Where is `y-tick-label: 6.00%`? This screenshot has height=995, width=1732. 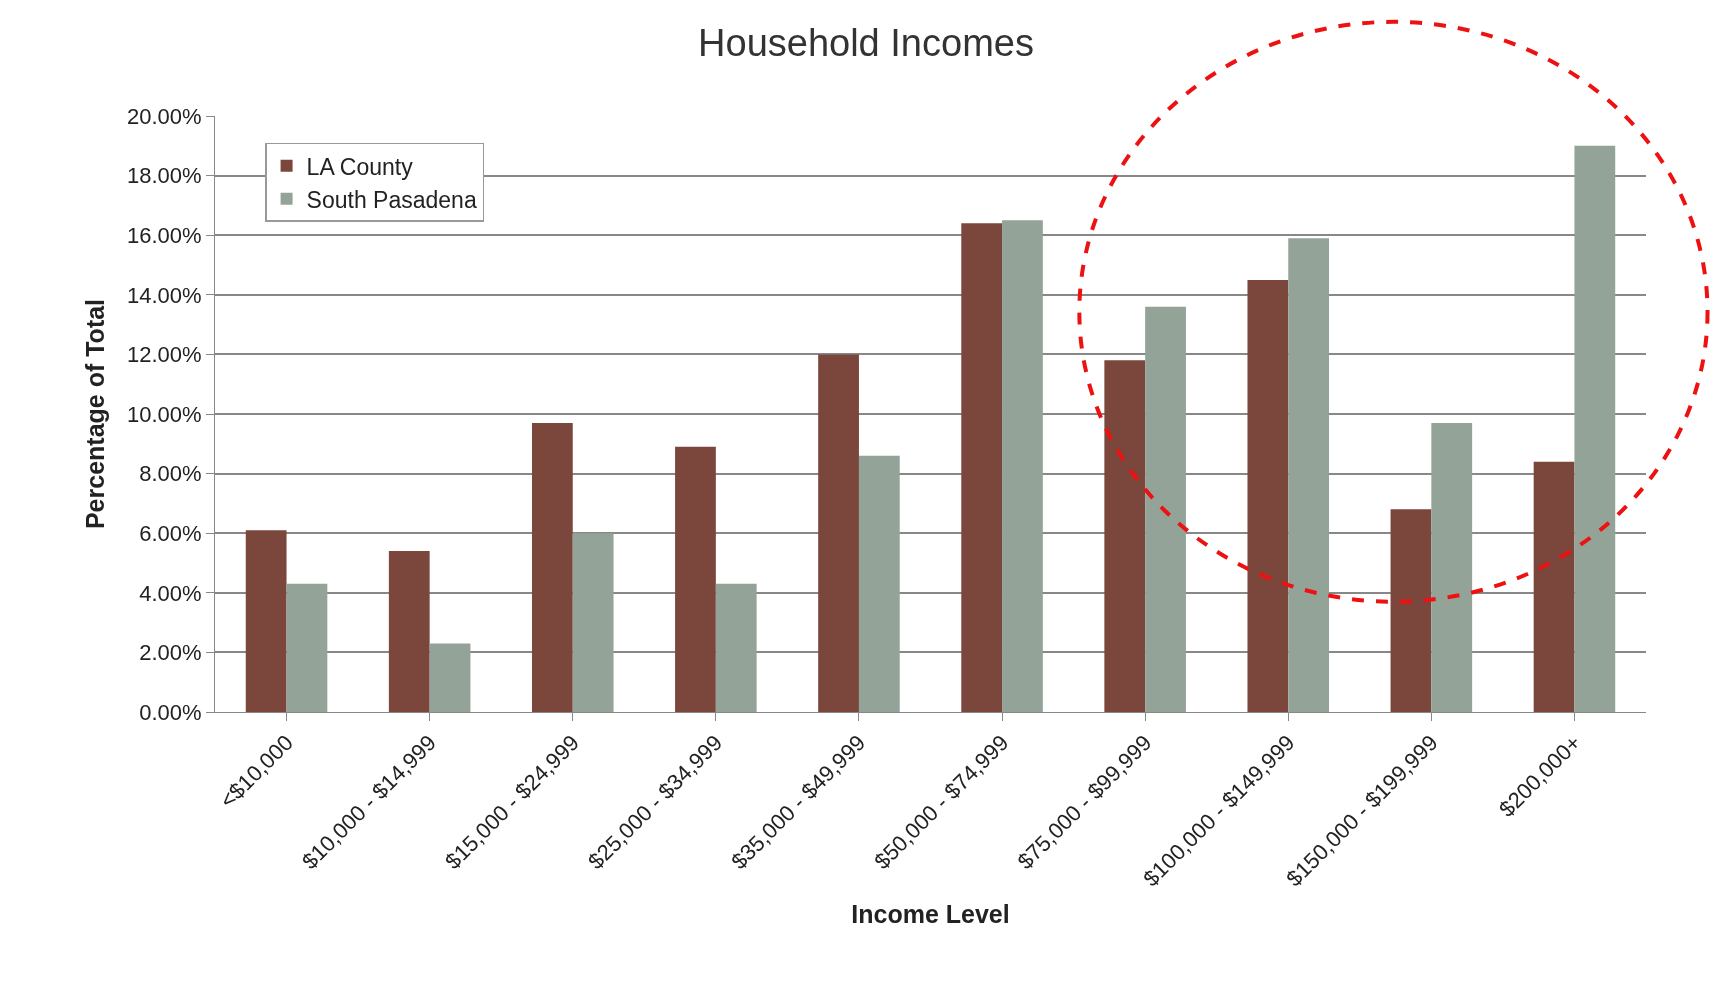
y-tick-label: 6.00% is located at coordinates (170, 533).